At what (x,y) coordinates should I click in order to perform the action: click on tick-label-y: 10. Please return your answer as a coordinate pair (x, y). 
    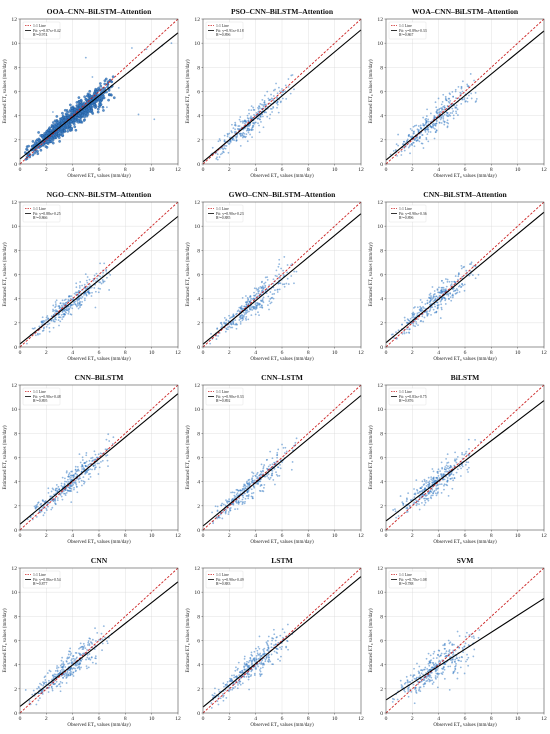
    Looking at the image, I should click on (14, 227).